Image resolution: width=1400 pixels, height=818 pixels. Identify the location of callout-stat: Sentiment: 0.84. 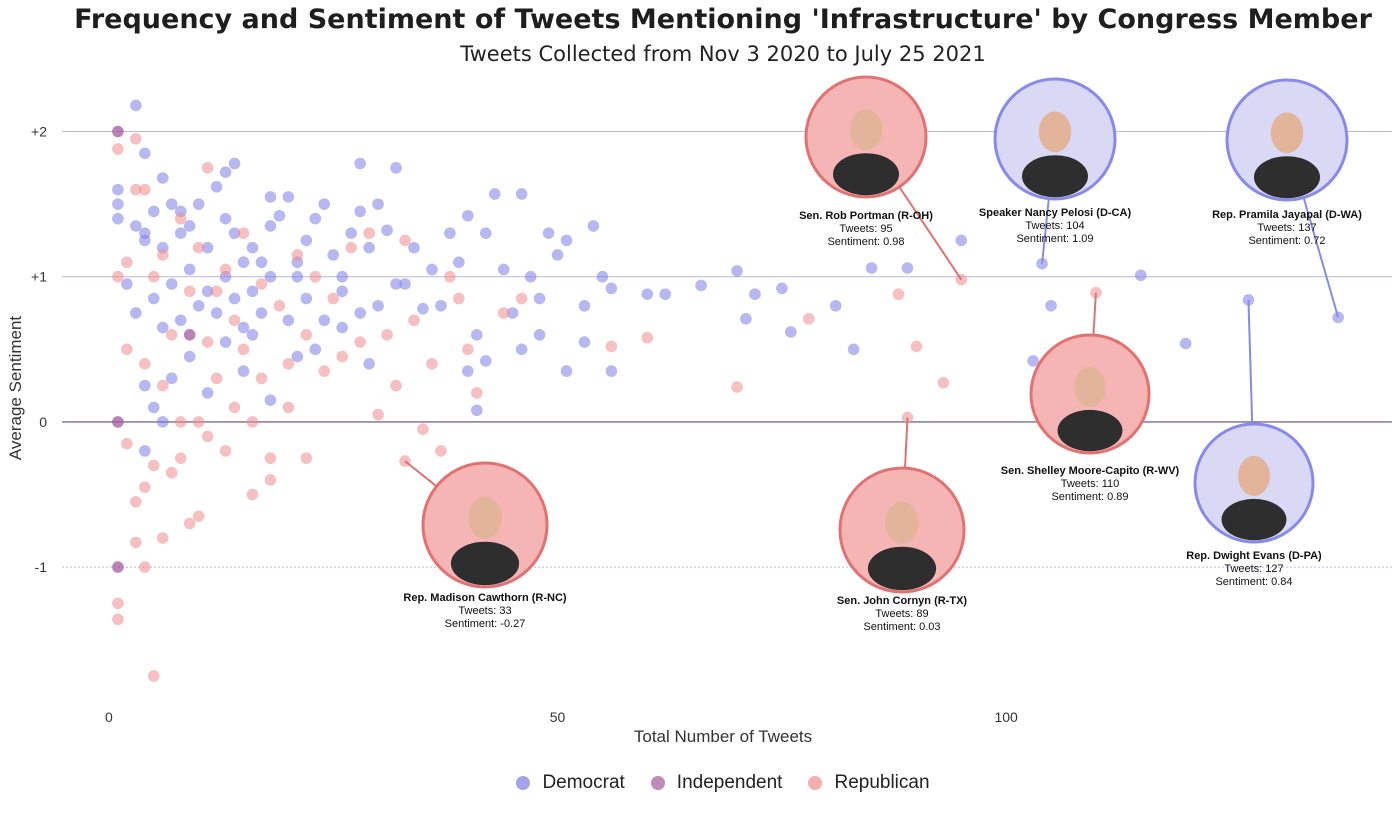
(1253, 582).